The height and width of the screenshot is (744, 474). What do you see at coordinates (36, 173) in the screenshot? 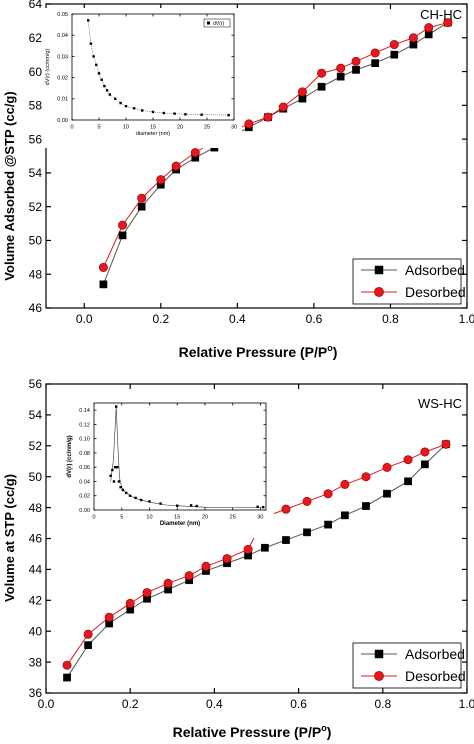
I see `y-tick-label: 54` at bounding box center [36, 173].